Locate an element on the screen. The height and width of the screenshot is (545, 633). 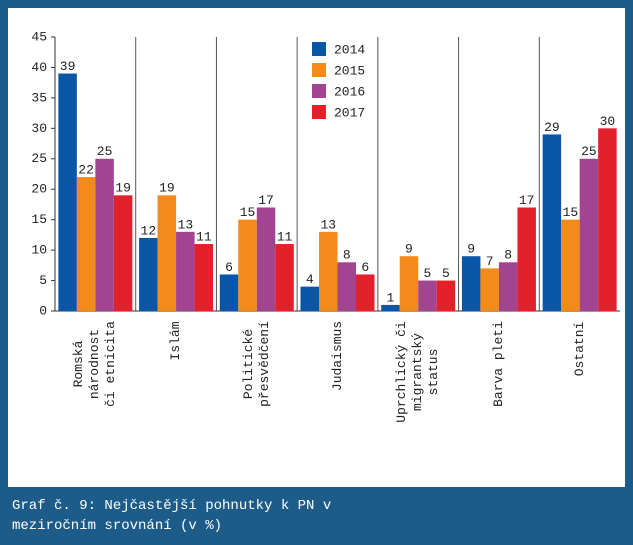
y-tick-label: 35 is located at coordinates (39, 97).